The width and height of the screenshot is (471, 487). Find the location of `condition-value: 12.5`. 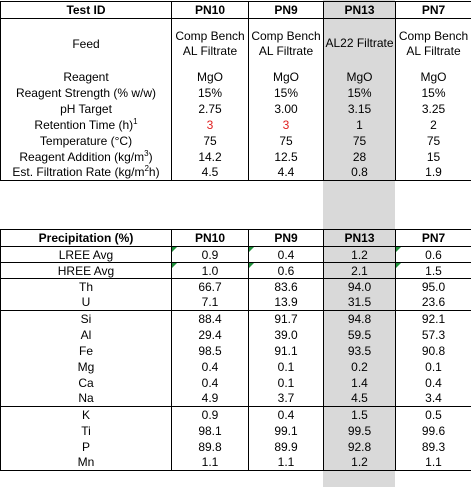

condition-value: 12.5 is located at coordinates (286, 156).